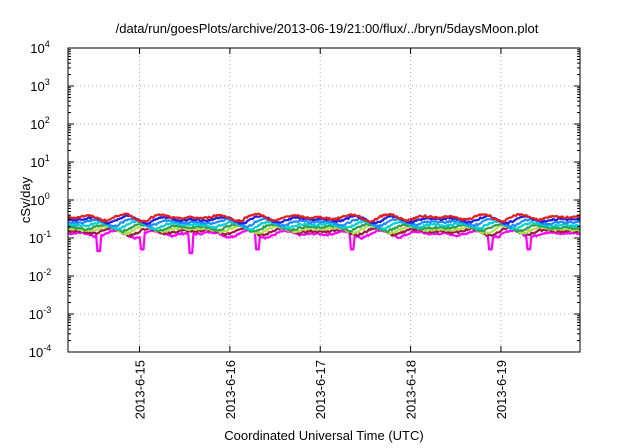  What do you see at coordinates (47, 82) in the screenshot?
I see `y-tick-exponent: 3` at bounding box center [47, 82].